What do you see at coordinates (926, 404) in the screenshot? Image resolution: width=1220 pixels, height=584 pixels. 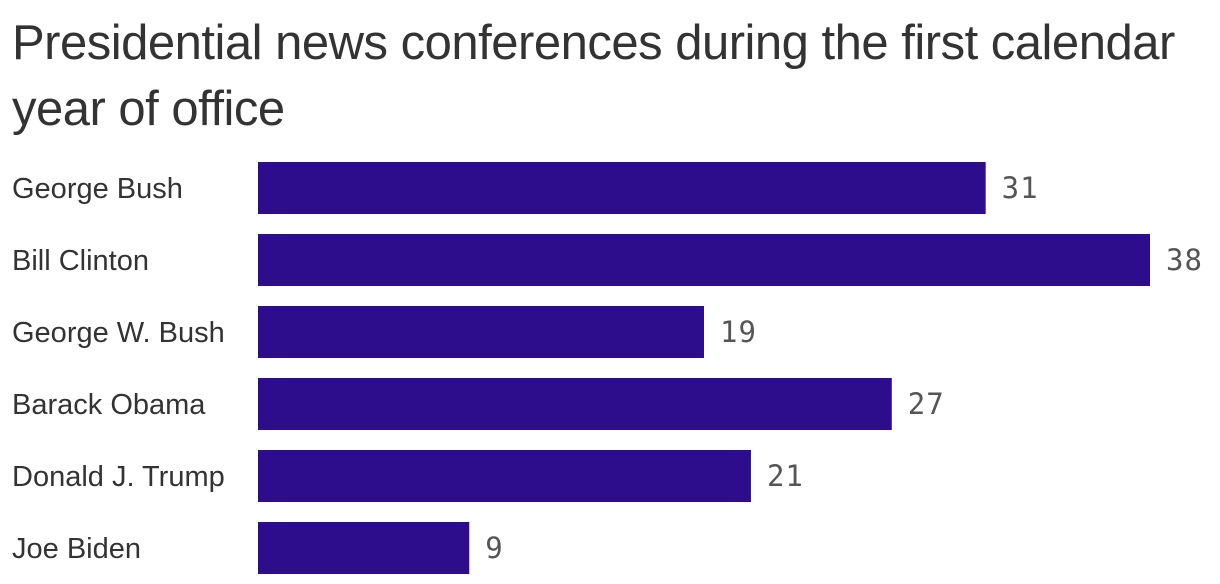 I see `value-label: 27` at bounding box center [926, 404].